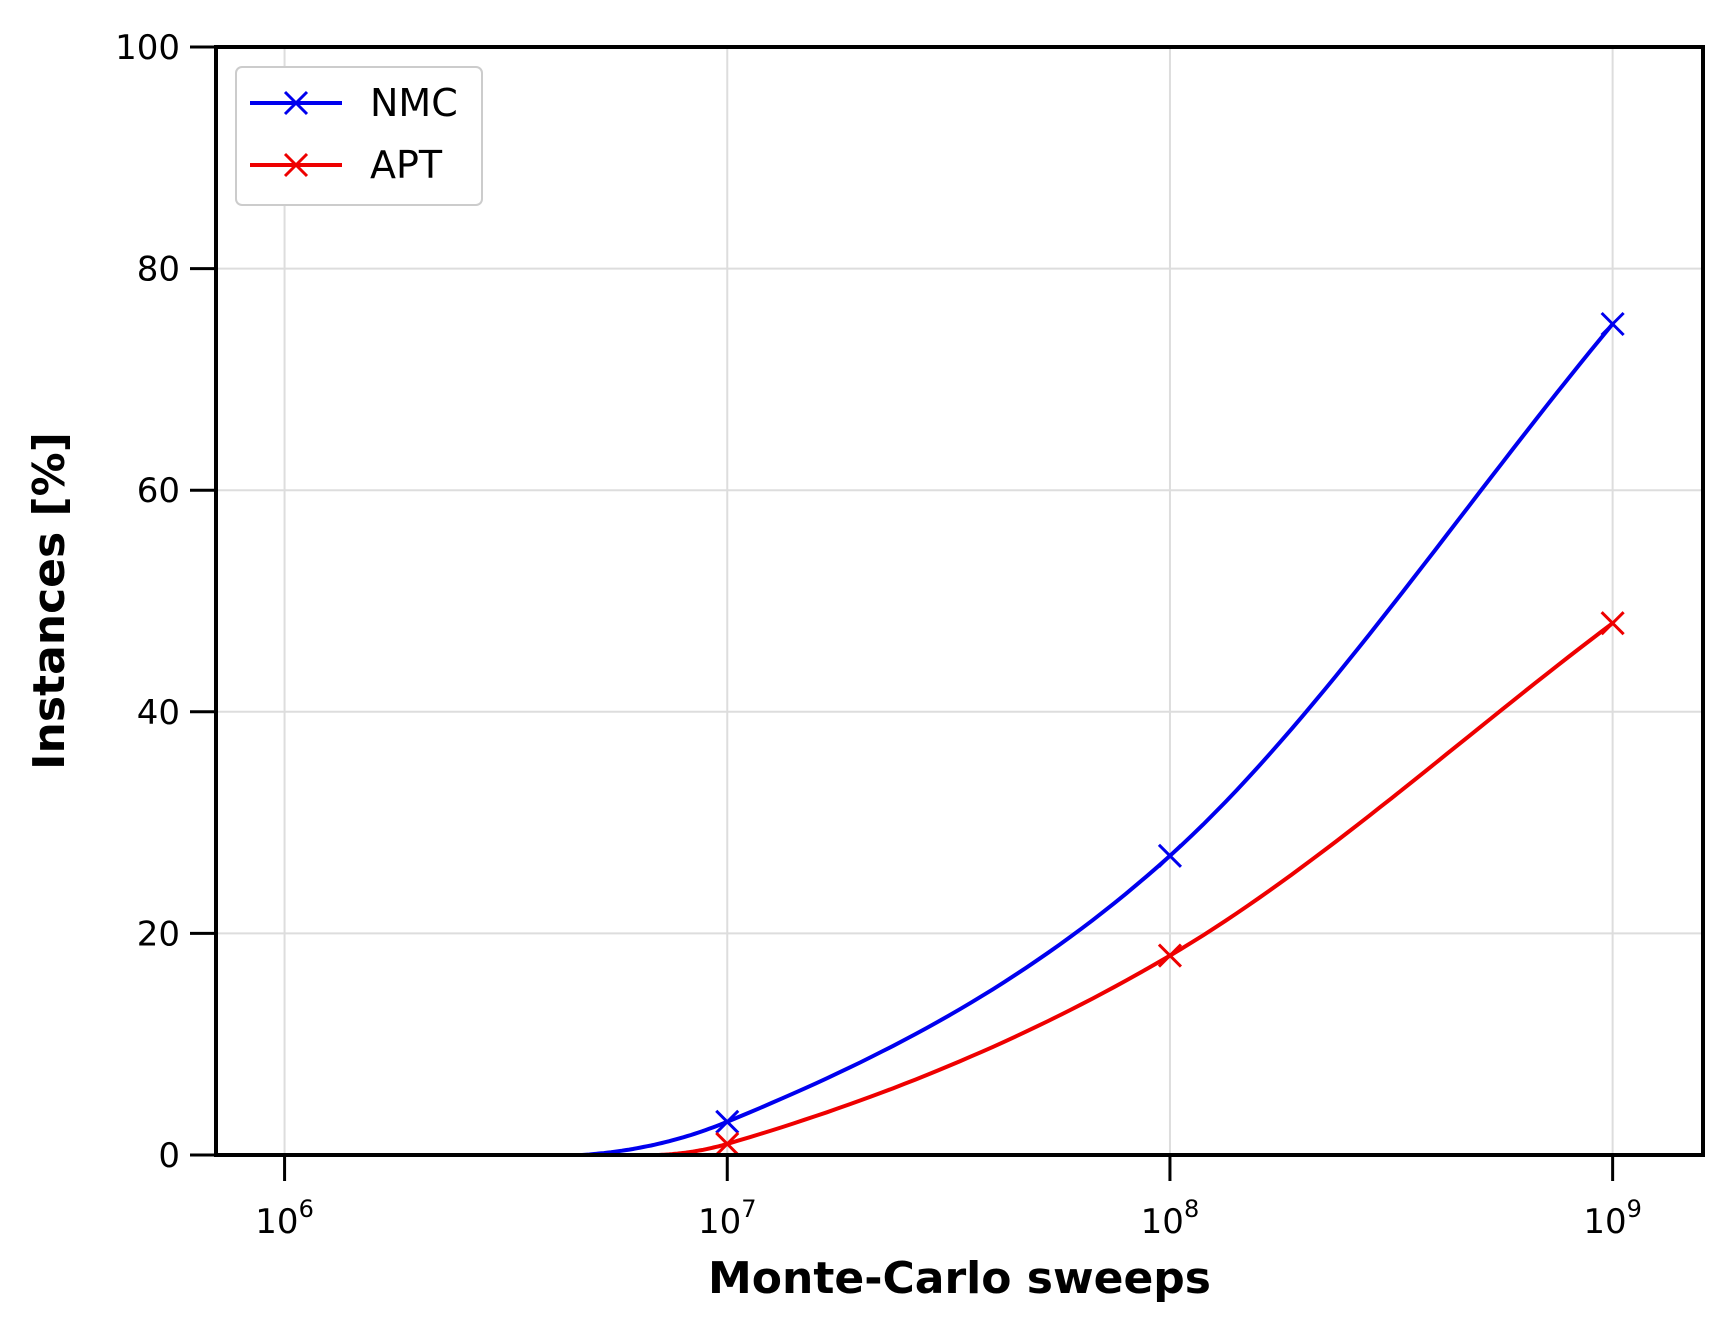 The image size is (1733, 1334). I want to click on x-tick-label: 10⁷, so click(727, 1218).